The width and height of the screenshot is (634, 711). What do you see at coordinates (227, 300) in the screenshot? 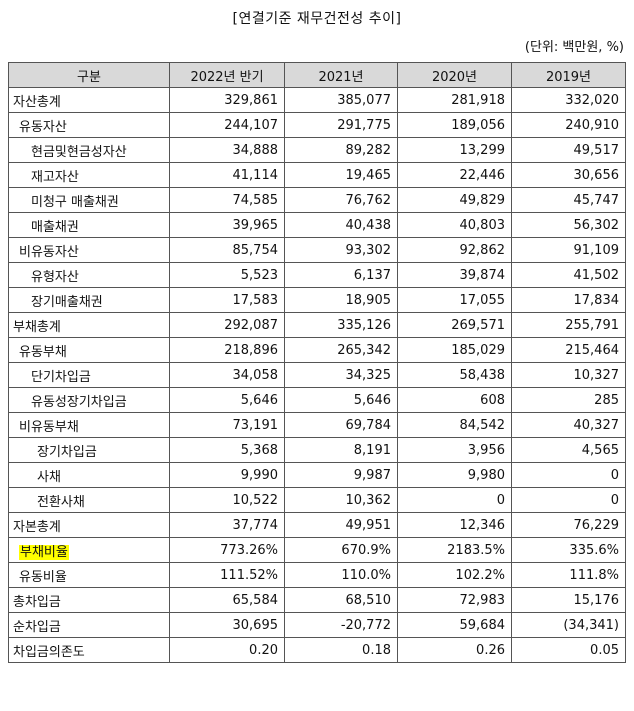
I see `cell-value: 17,583` at bounding box center [227, 300].